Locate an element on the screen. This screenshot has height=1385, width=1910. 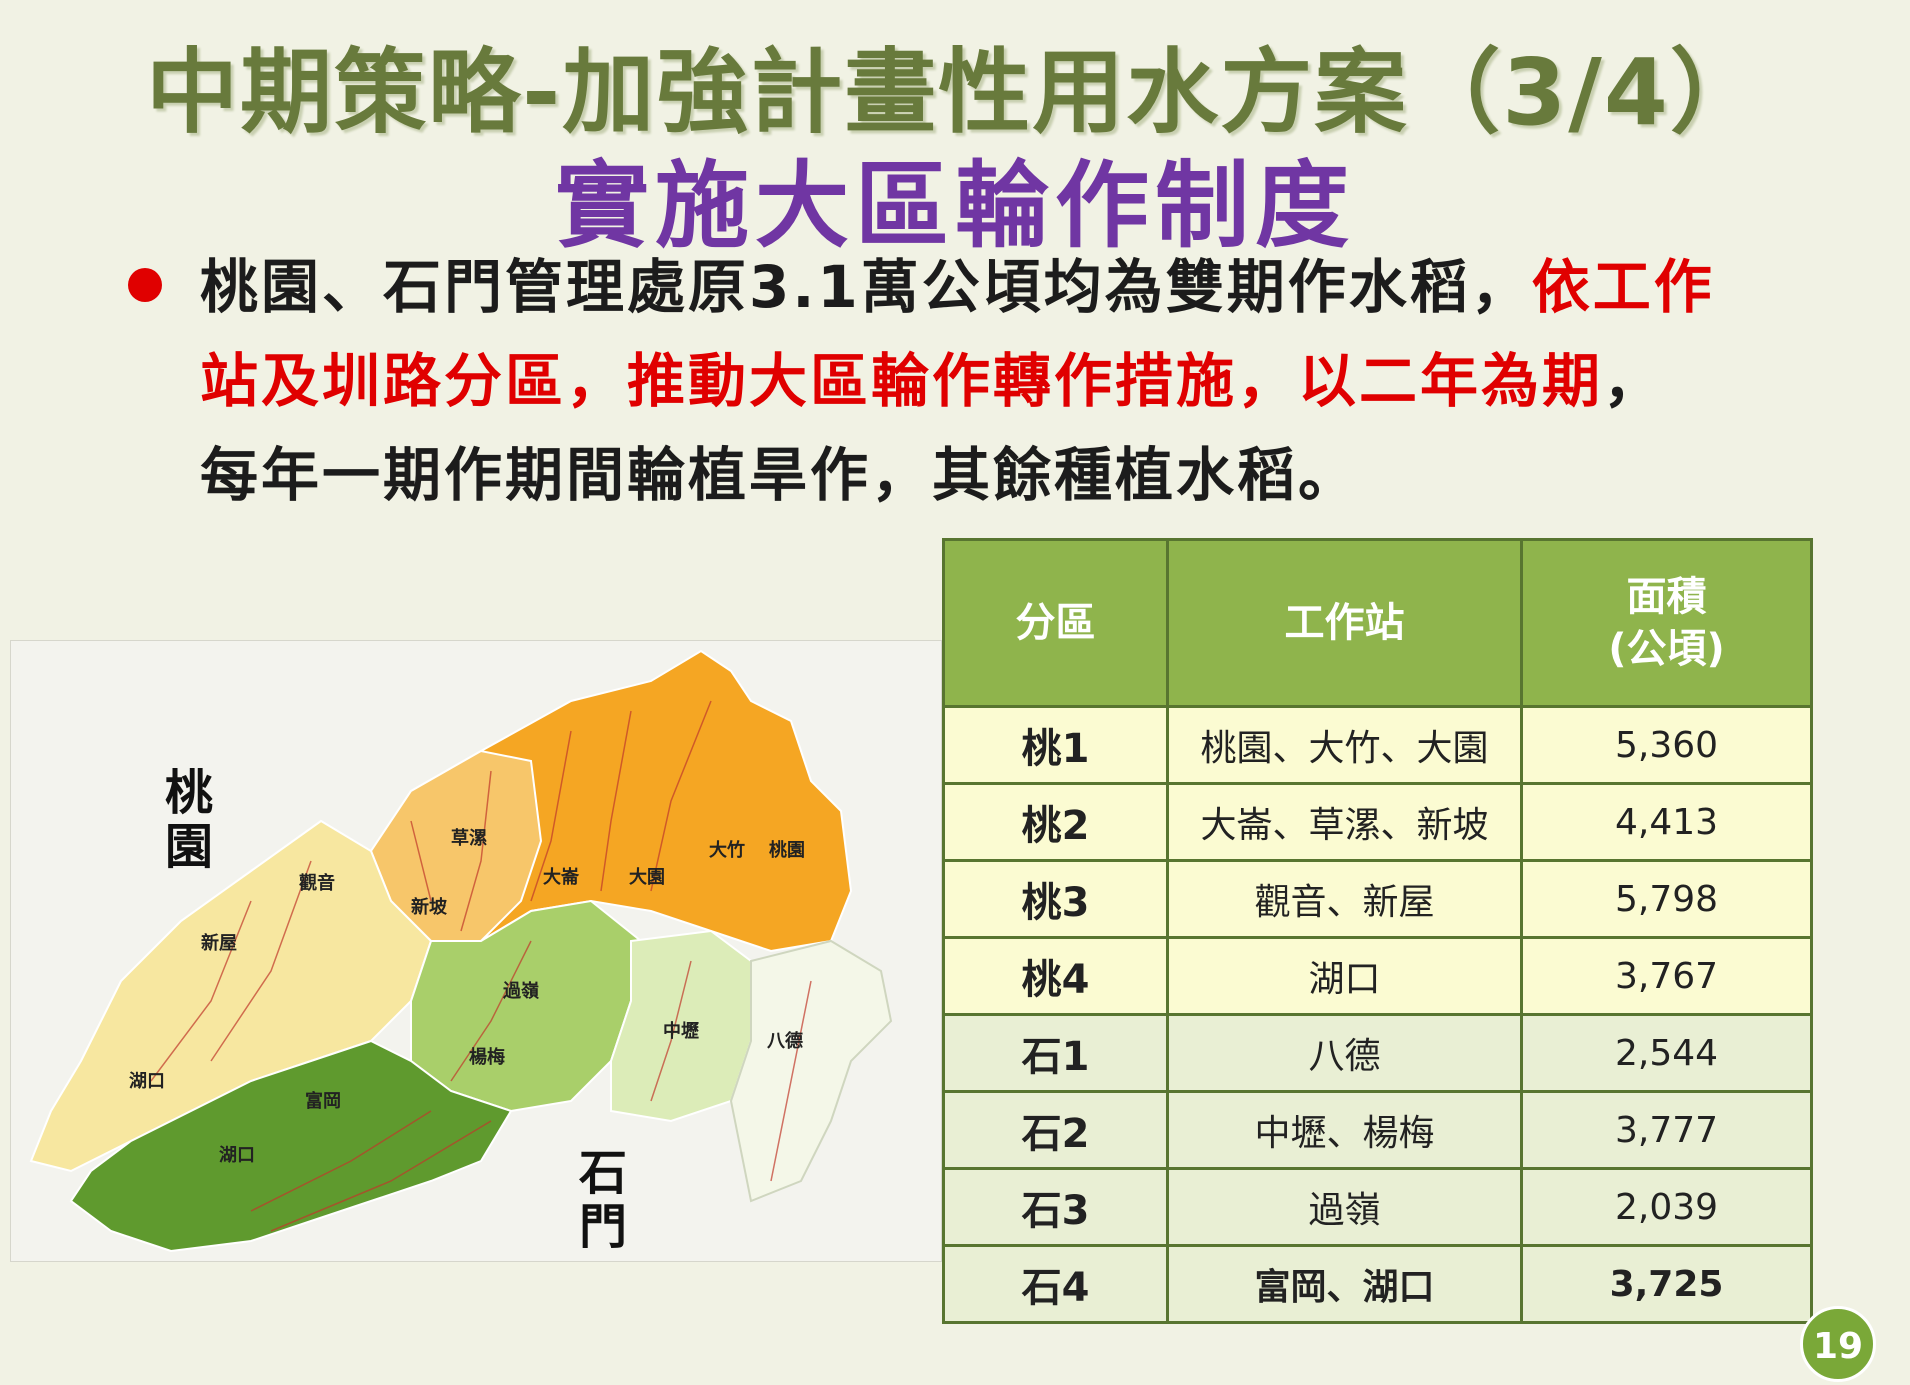
header-station: 工作站 is located at coordinates (1344, 623).